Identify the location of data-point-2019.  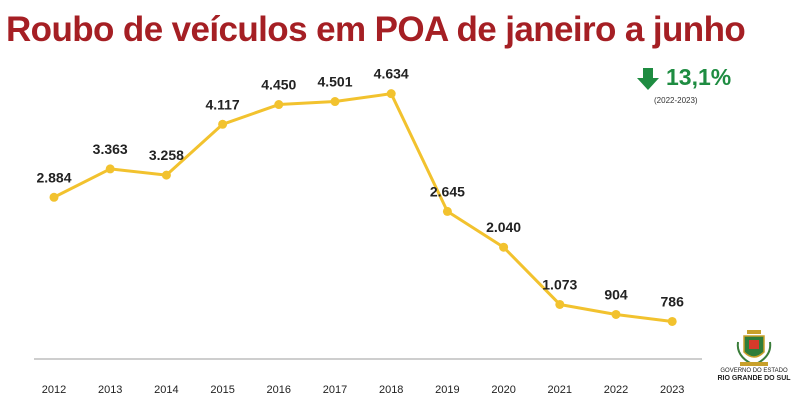
(447, 211).